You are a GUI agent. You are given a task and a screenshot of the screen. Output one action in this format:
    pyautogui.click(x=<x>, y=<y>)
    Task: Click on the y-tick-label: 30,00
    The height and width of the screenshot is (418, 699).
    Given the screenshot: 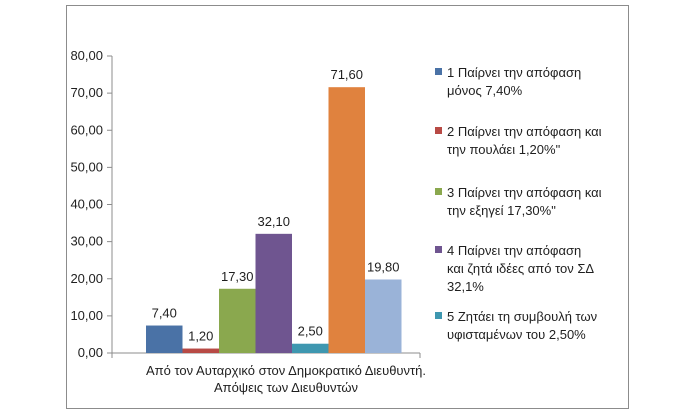 What is the action you would take?
    pyautogui.click(x=86, y=241)
    